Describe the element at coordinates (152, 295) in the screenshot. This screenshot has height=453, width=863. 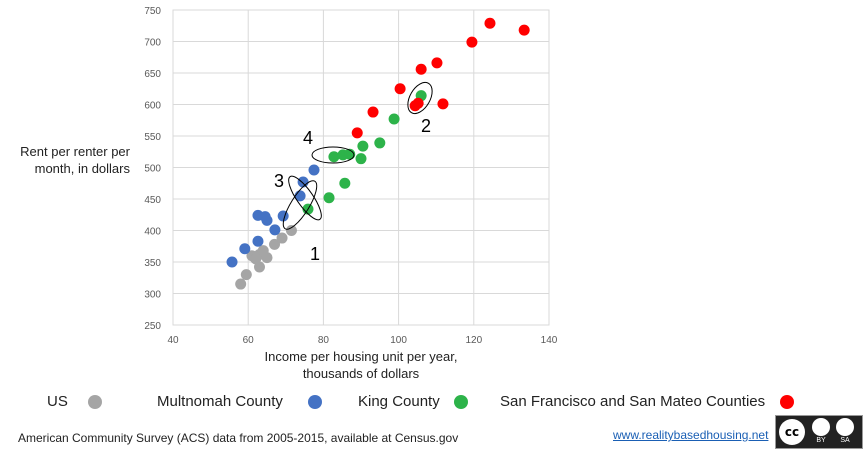
I see `y-tick-label: 300` at that location.